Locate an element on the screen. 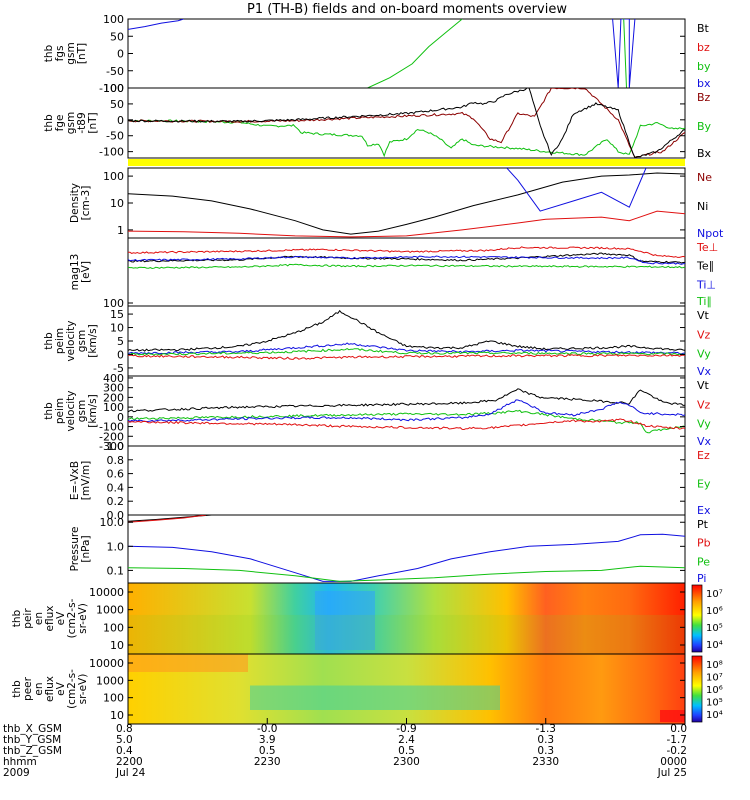 Image resolution: width=750 pixels, height=800 pixels. y-tick-label: 300 is located at coordinates (113, 388).